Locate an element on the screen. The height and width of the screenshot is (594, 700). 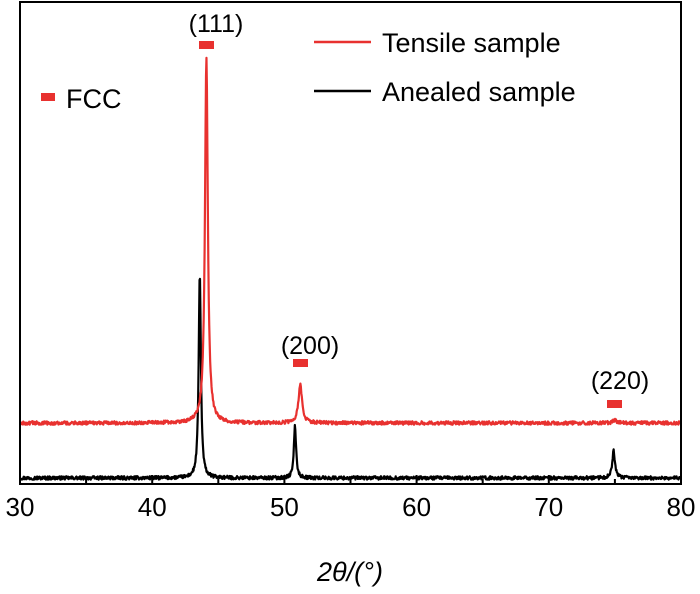
x-tick-label: 80 is located at coordinates (681, 507).